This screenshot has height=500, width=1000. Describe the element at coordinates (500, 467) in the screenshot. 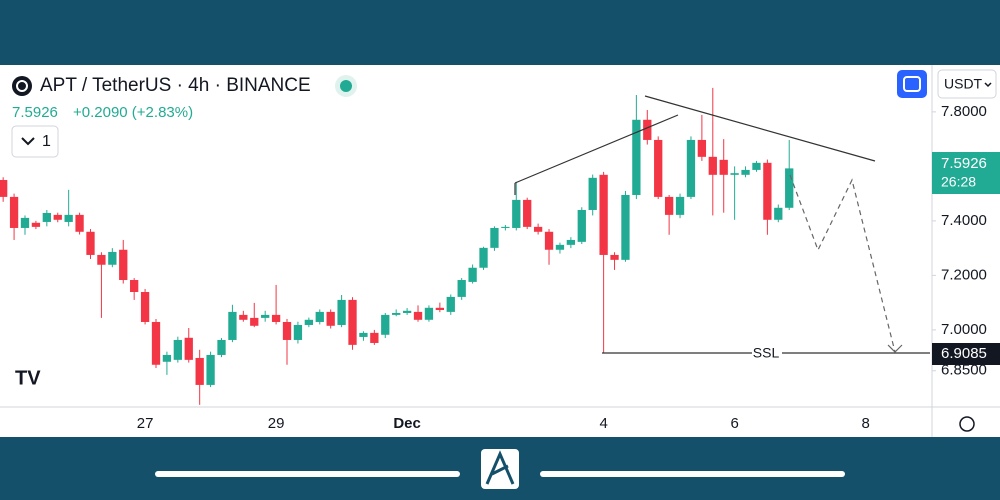

I see `brand-logo` at that location.